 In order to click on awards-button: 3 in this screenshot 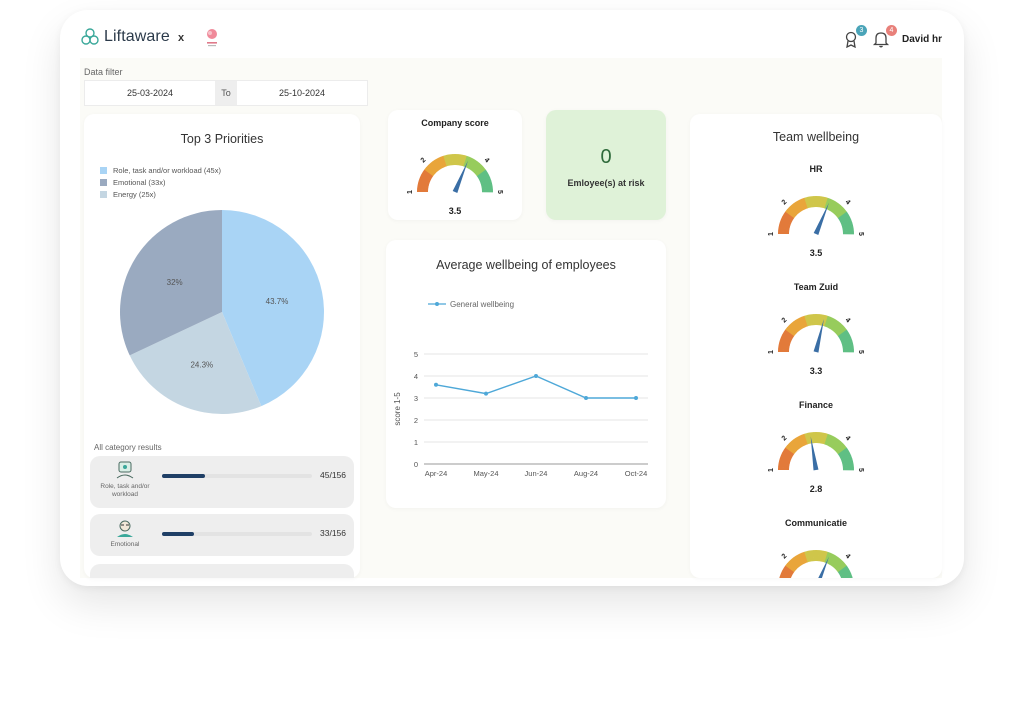, I will do `click(854, 37)`.